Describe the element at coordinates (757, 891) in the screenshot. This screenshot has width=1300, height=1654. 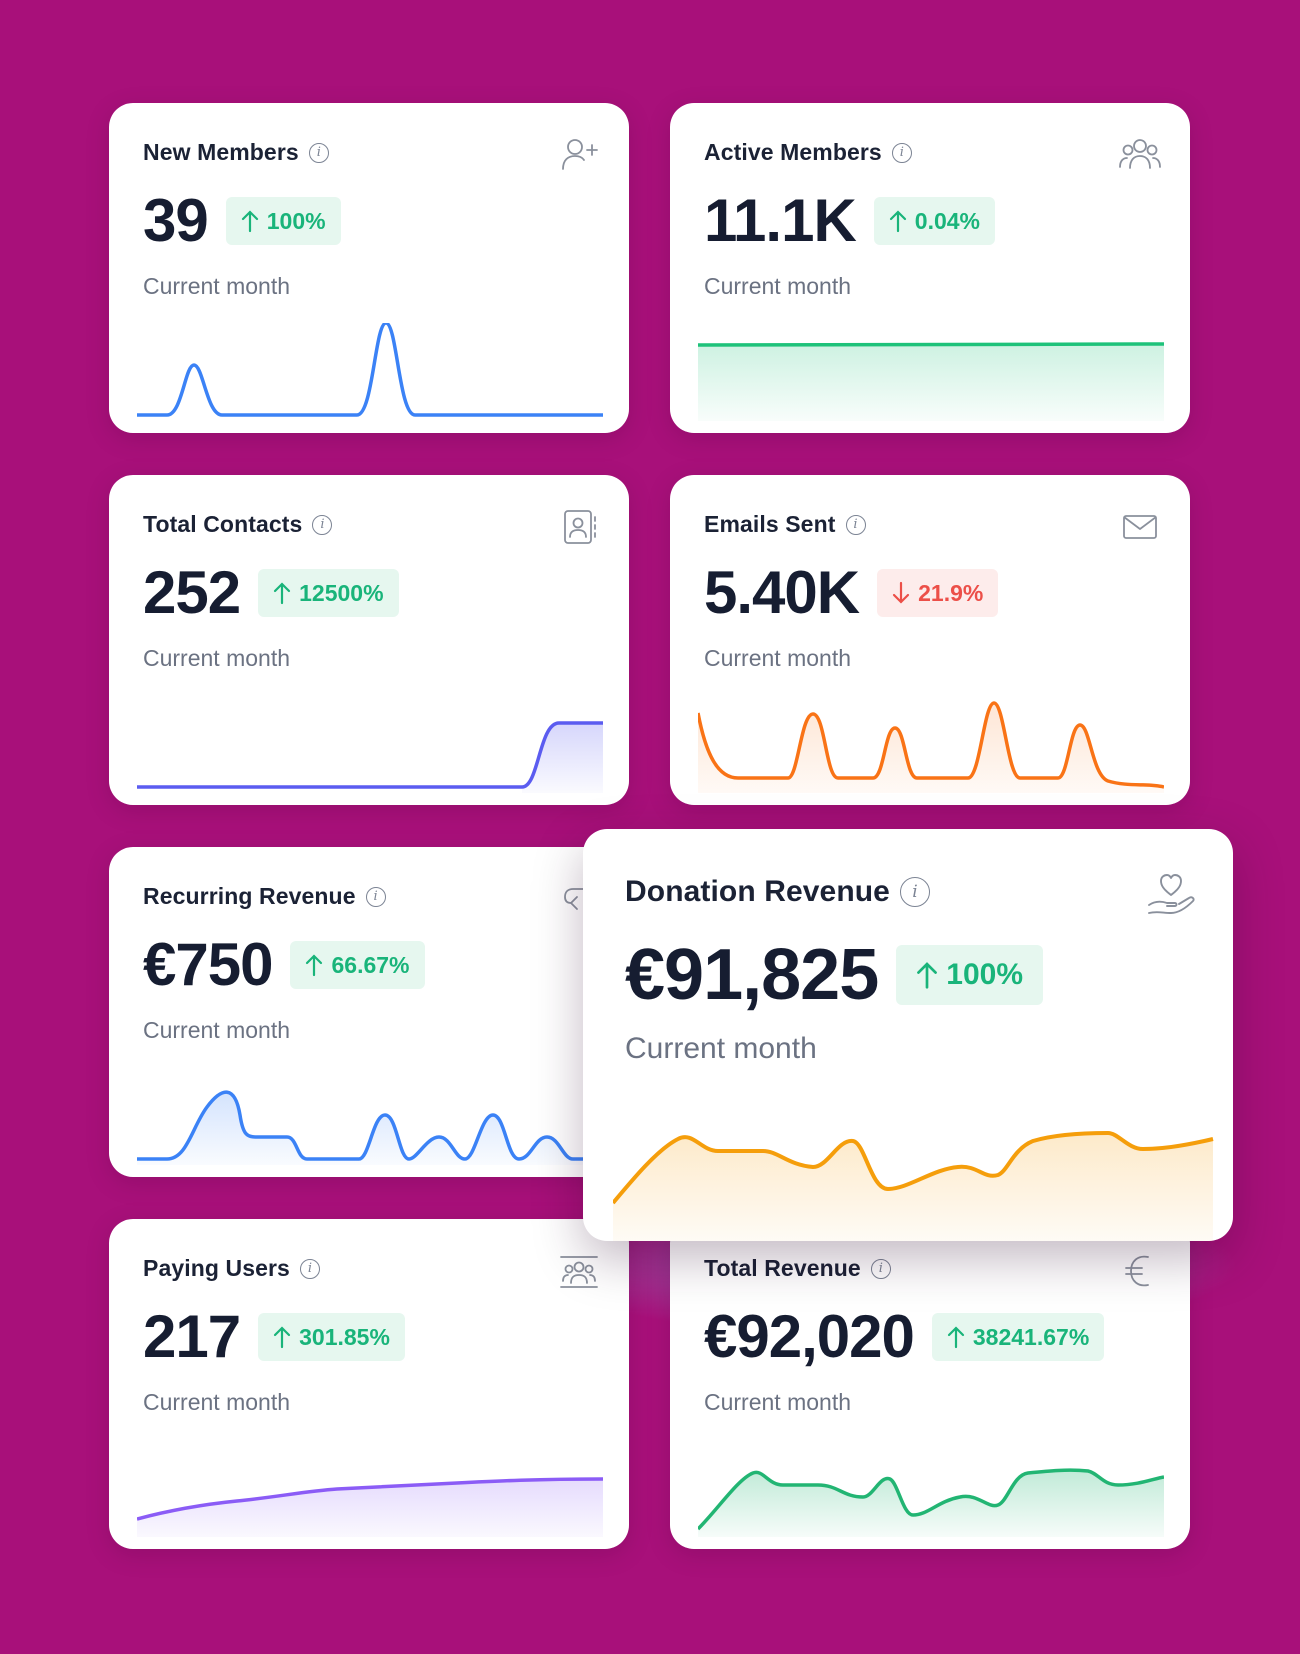
I see `card-title: Donation Revenue` at that location.